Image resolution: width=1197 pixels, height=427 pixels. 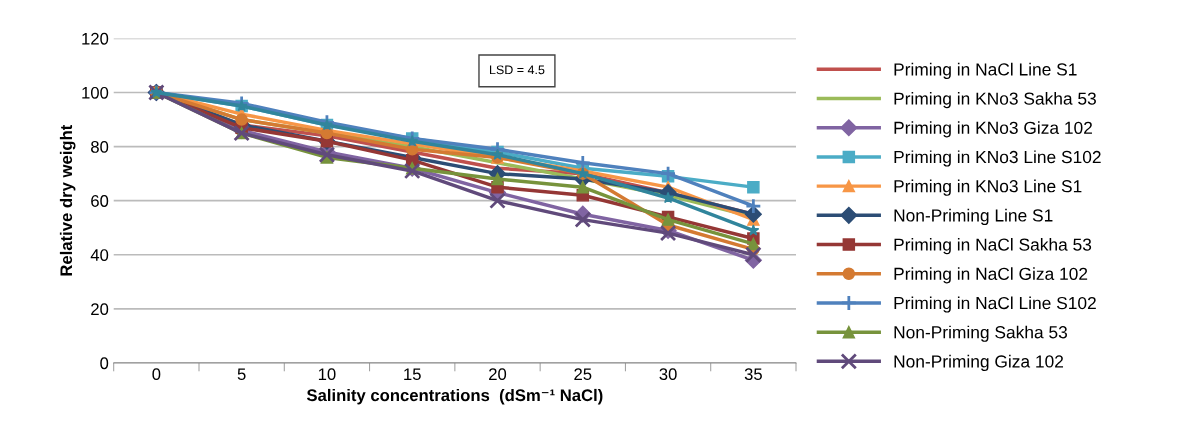 What do you see at coordinates (995, 100) in the screenshot?
I see `legend-label: Priming in KNo3 Sakha 53` at bounding box center [995, 100].